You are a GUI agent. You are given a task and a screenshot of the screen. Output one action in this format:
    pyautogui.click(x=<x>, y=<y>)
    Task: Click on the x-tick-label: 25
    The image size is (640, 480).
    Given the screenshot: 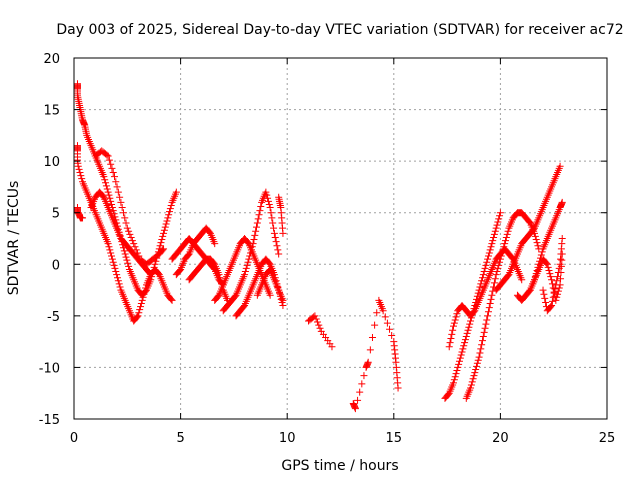 What is the action you would take?
    pyautogui.click(x=607, y=438)
    